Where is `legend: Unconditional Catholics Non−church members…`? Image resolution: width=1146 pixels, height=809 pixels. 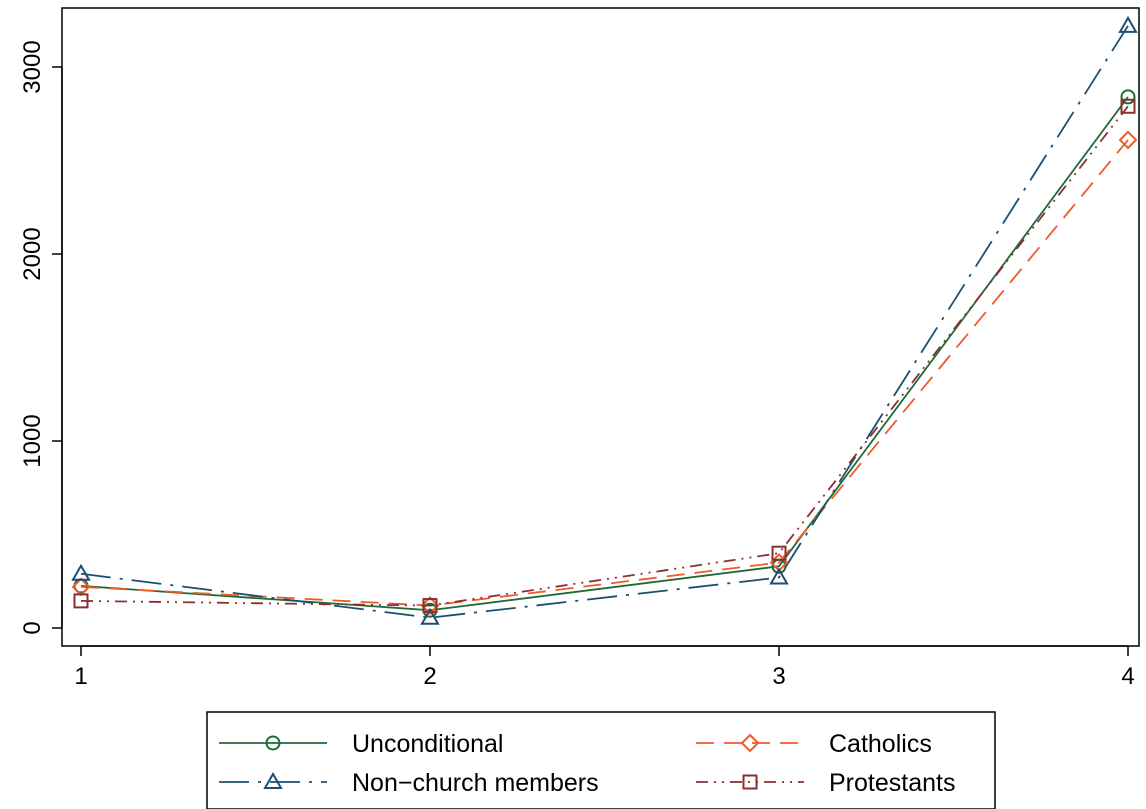
legend: Unconditional Catholics Non−church members… is located at coordinates (601, 760).